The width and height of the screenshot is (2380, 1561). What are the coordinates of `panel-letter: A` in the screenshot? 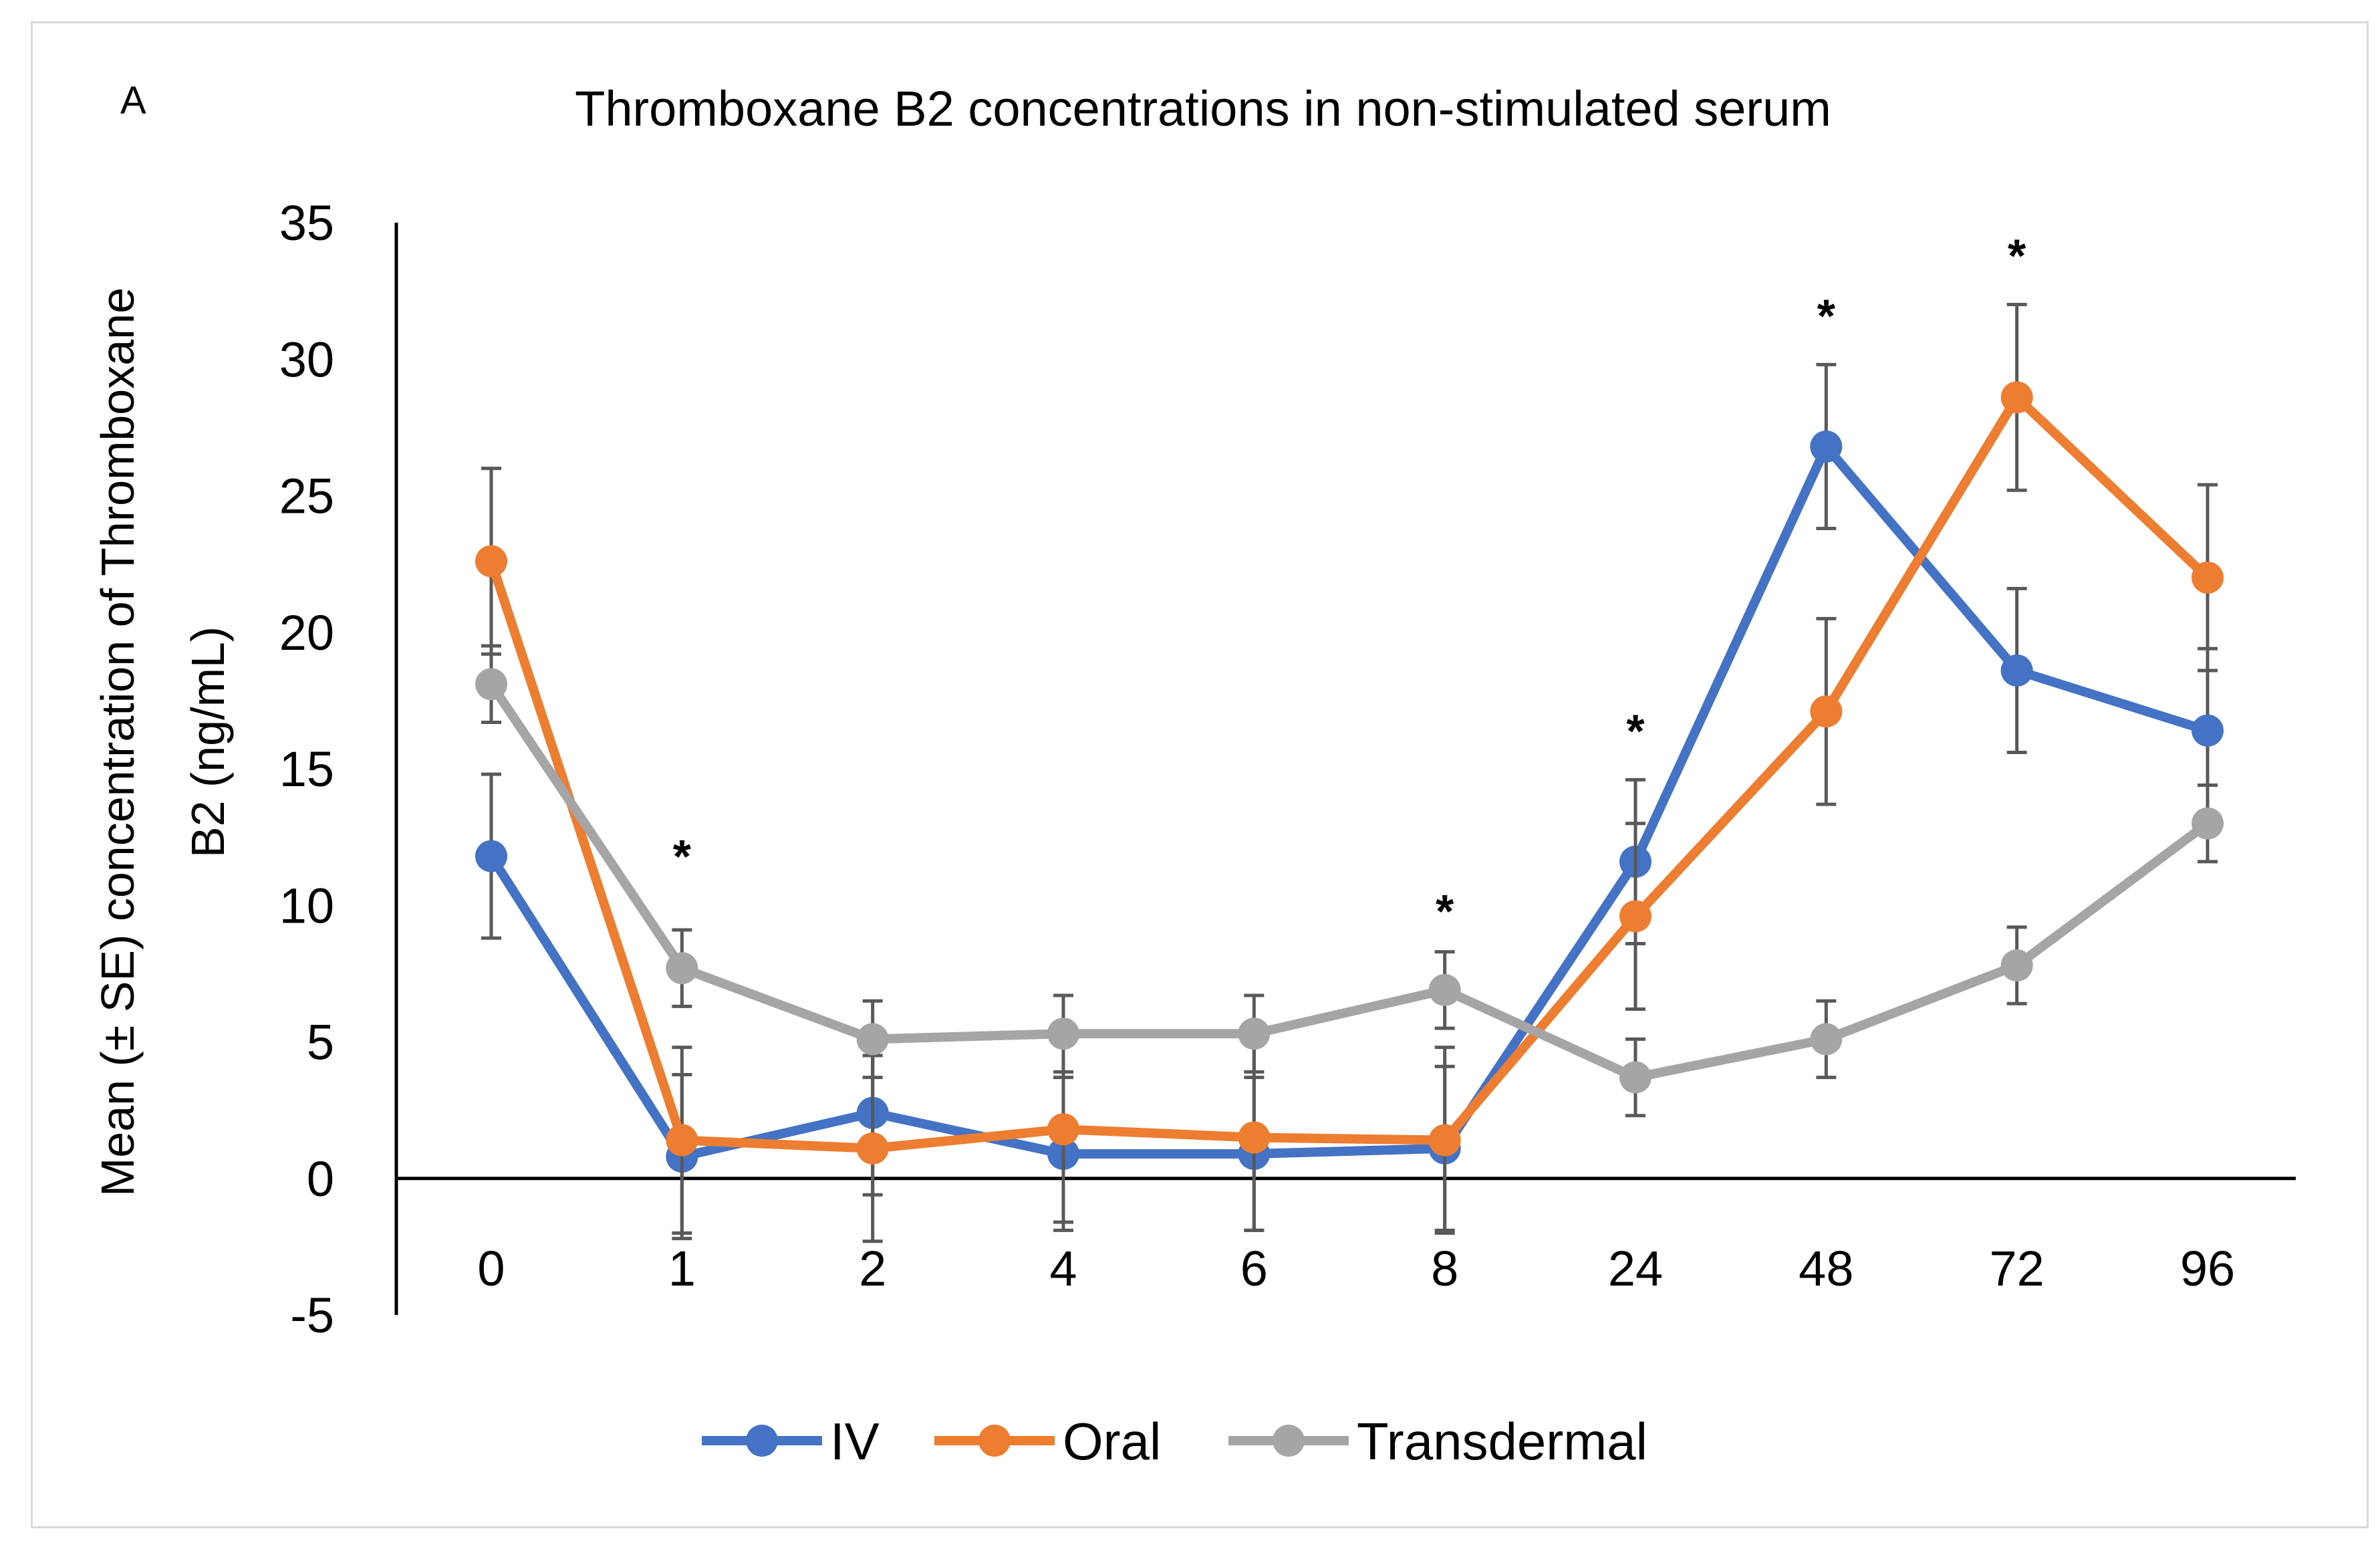 It's located at (133, 100).